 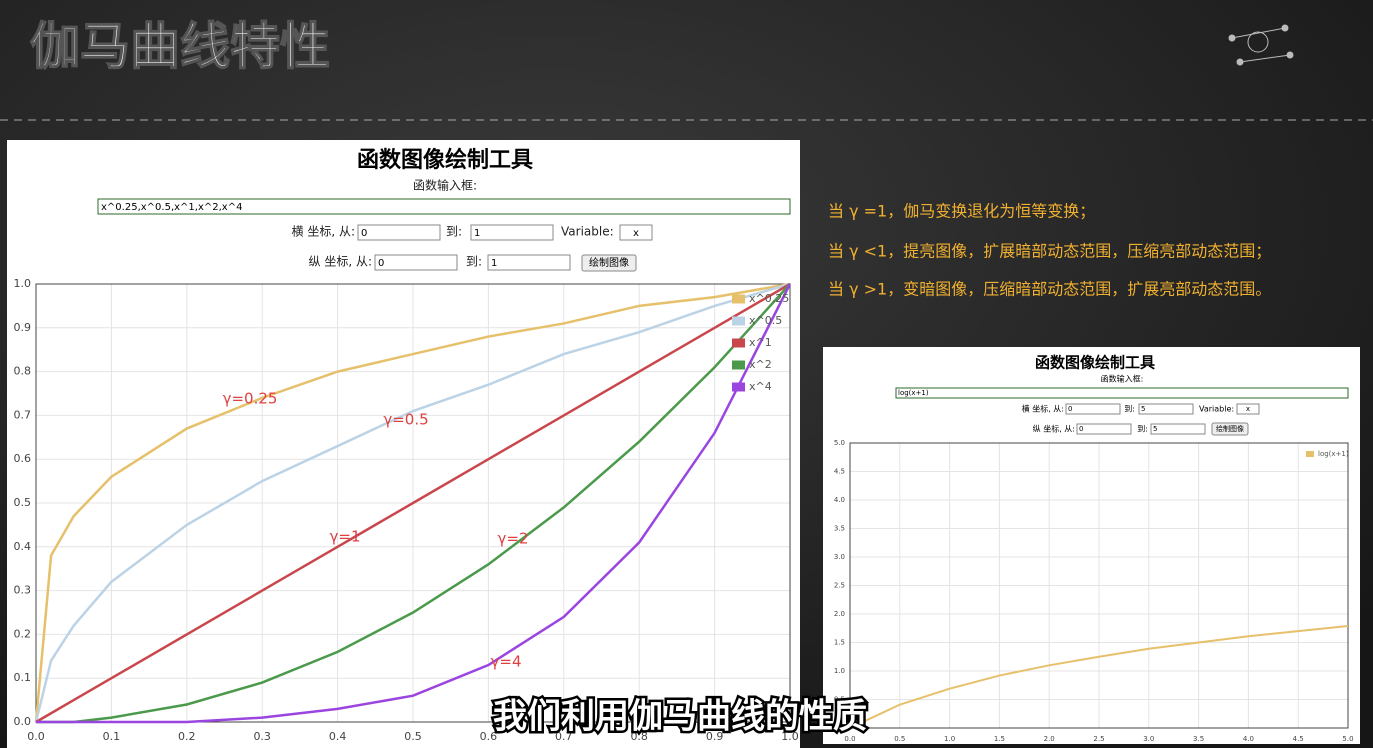 I want to click on legend-label: x^4, so click(x=760, y=386).